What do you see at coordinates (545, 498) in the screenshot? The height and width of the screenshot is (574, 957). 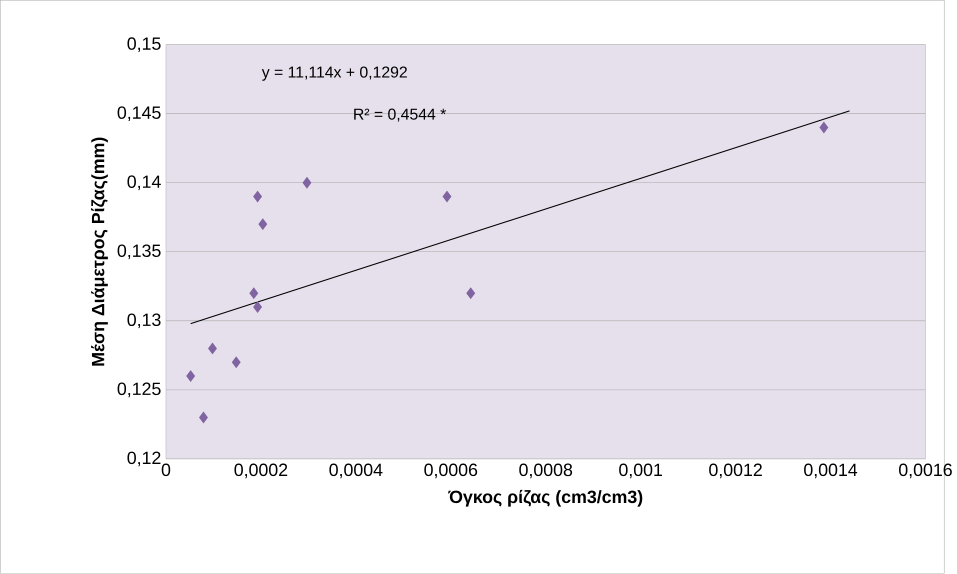 I see `x-axis-title: Όγκος ρίζας (cm3/cm3)` at bounding box center [545, 498].